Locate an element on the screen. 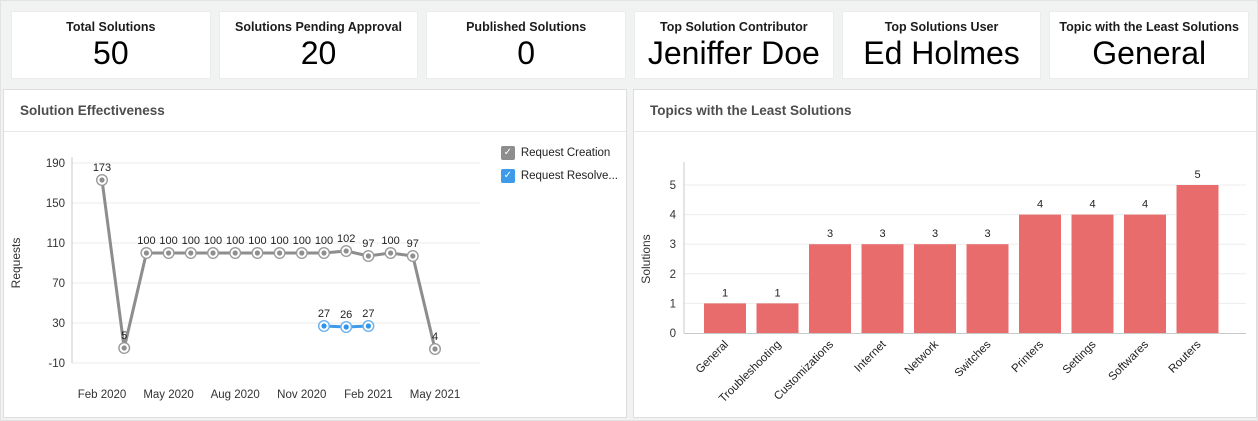  svg-text: Feb 2021 is located at coordinates (368, 395).